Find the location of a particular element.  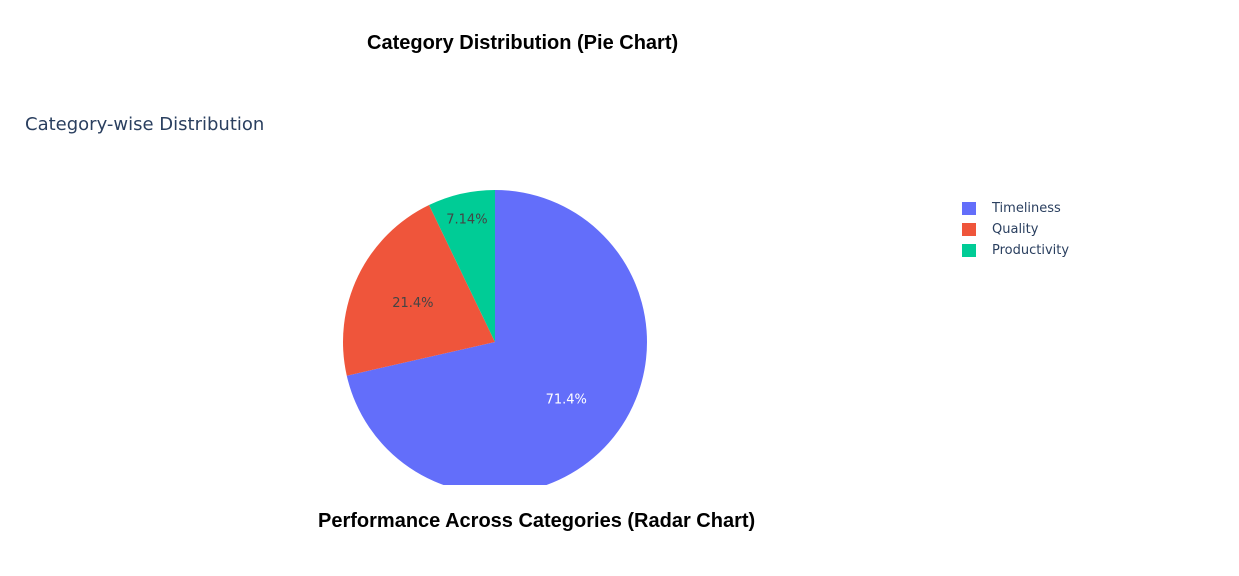

pie-chart: 71.4% 21.4% 7.14% is located at coordinates (495, 337).